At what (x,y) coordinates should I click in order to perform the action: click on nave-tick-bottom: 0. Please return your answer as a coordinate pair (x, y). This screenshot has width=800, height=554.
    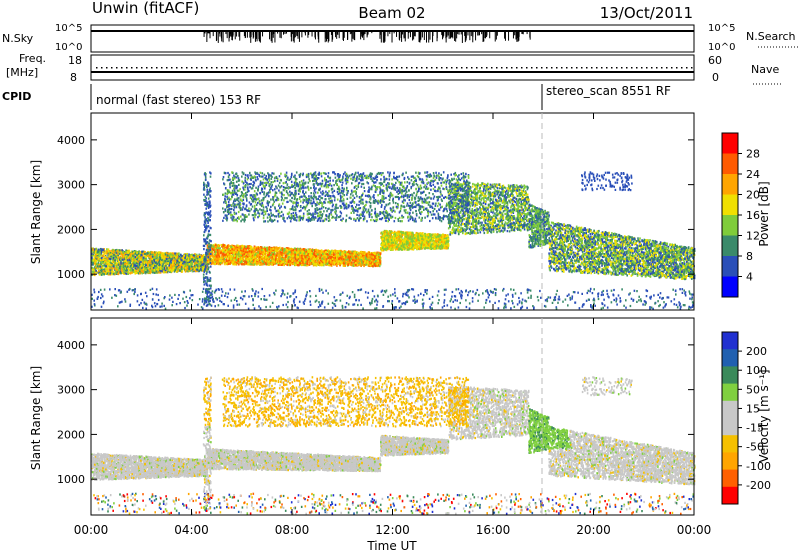
    Looking at the image, I should click on (715, 77).